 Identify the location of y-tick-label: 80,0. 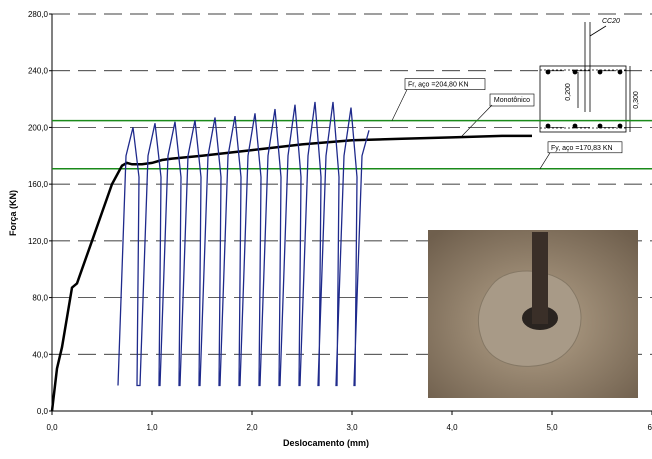
(40, 298).